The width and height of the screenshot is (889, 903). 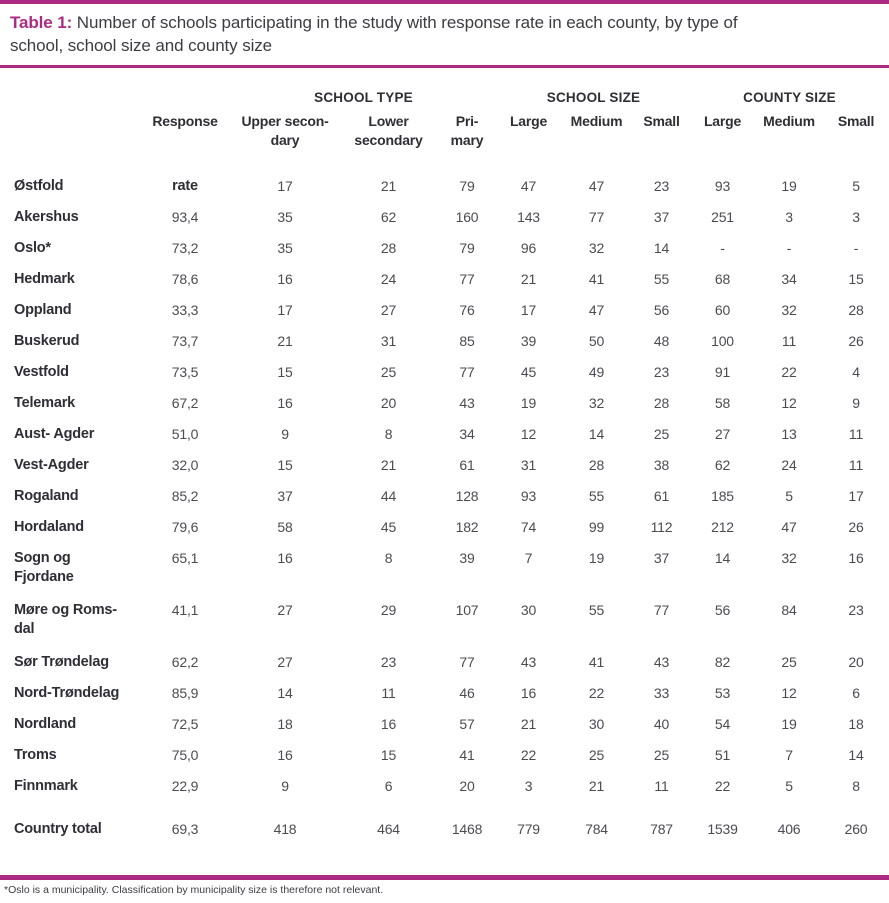 I want to click on cell-value: 107, so click(x=467, y=610).